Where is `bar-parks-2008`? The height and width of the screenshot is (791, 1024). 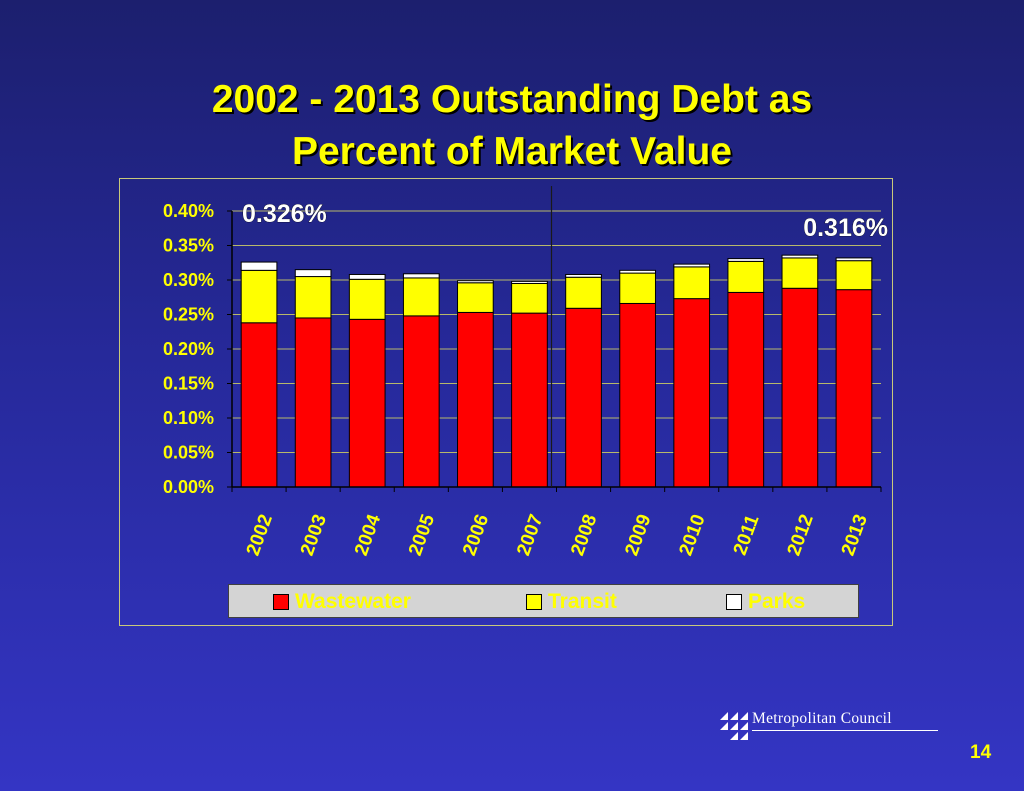
bar-parks-2008 is located at coordinates (583, 275).